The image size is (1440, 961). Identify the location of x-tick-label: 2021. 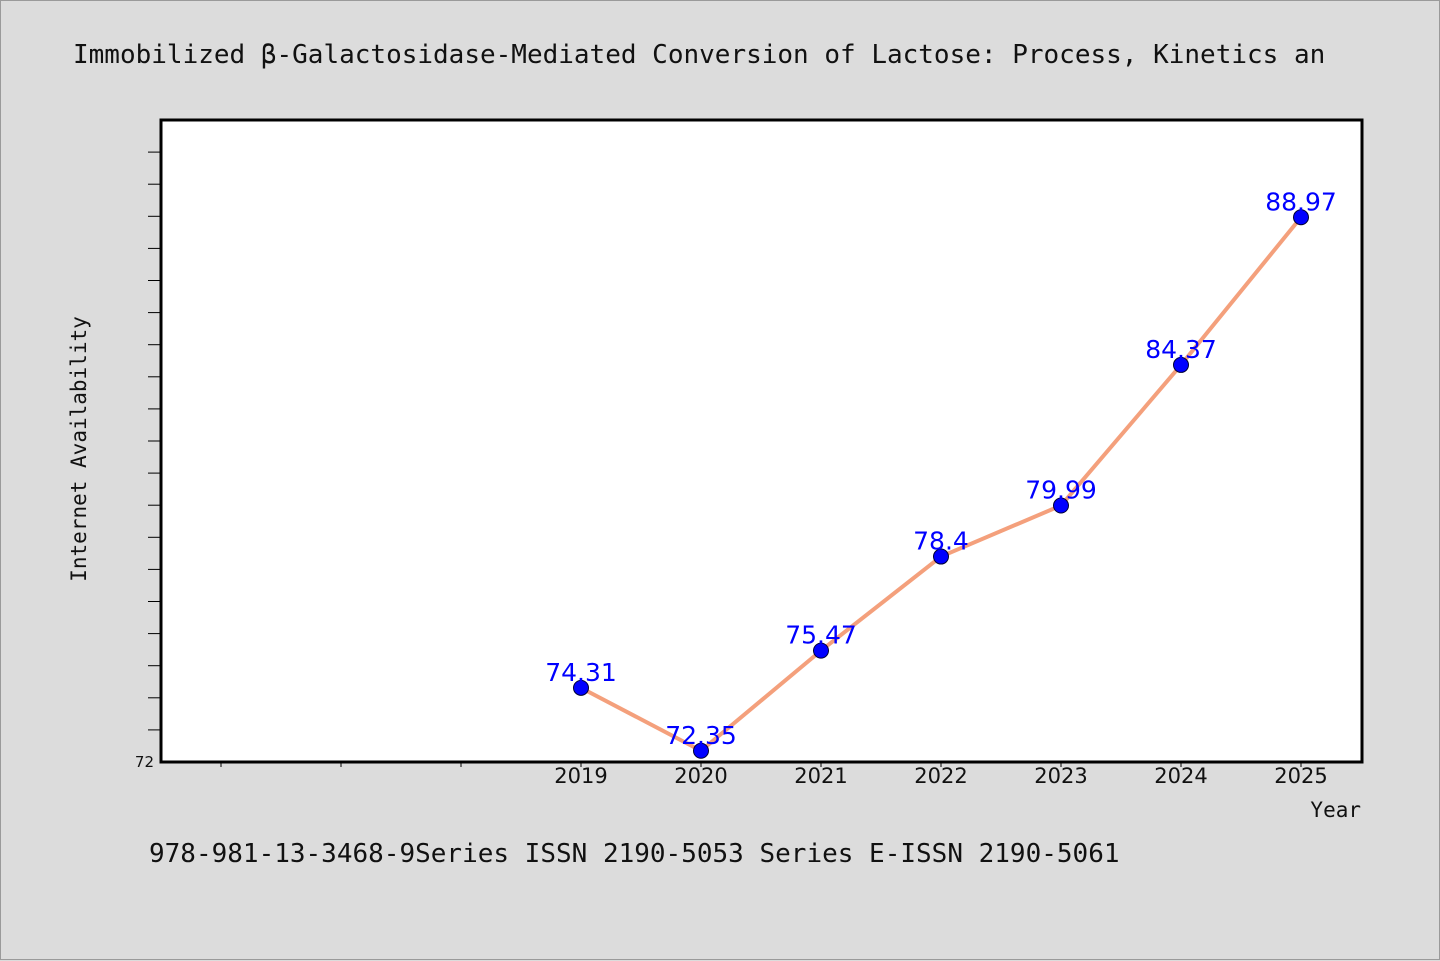
(820, 776).